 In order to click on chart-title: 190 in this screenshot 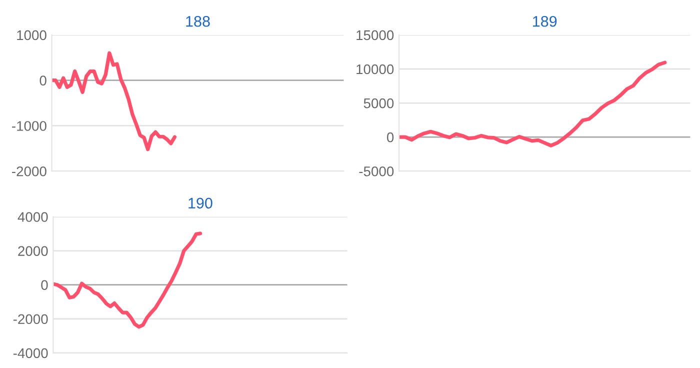, I will do `click(200, 203)`.